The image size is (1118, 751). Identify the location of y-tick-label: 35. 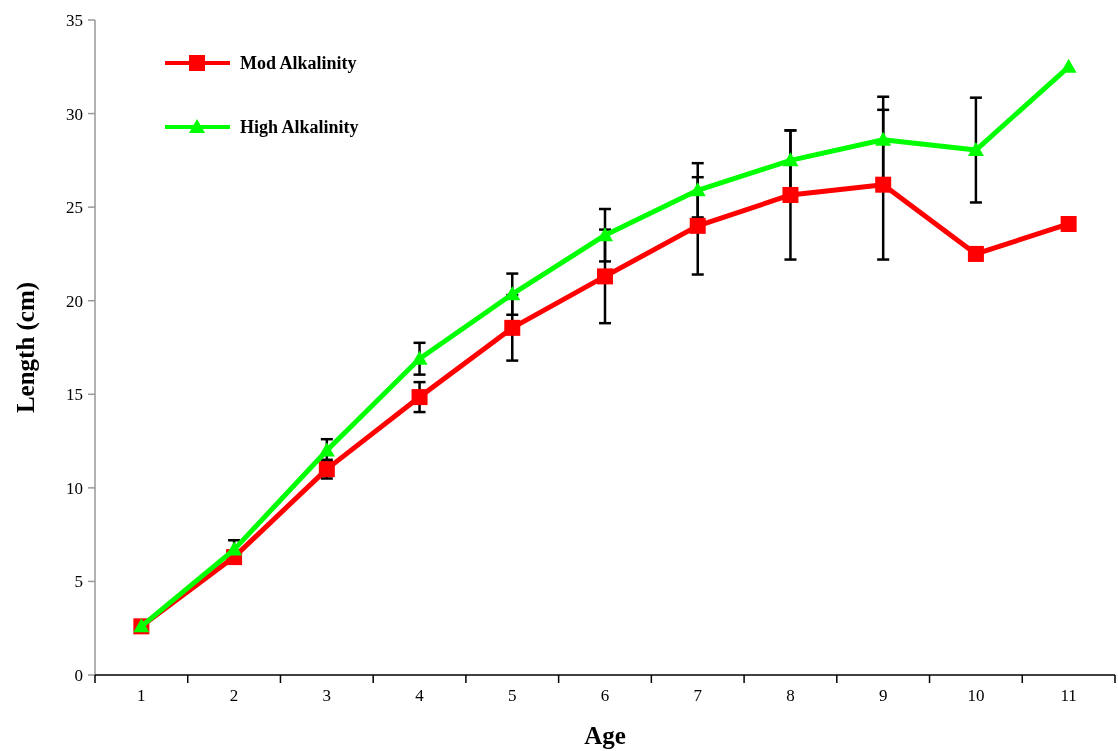
(74, 20).